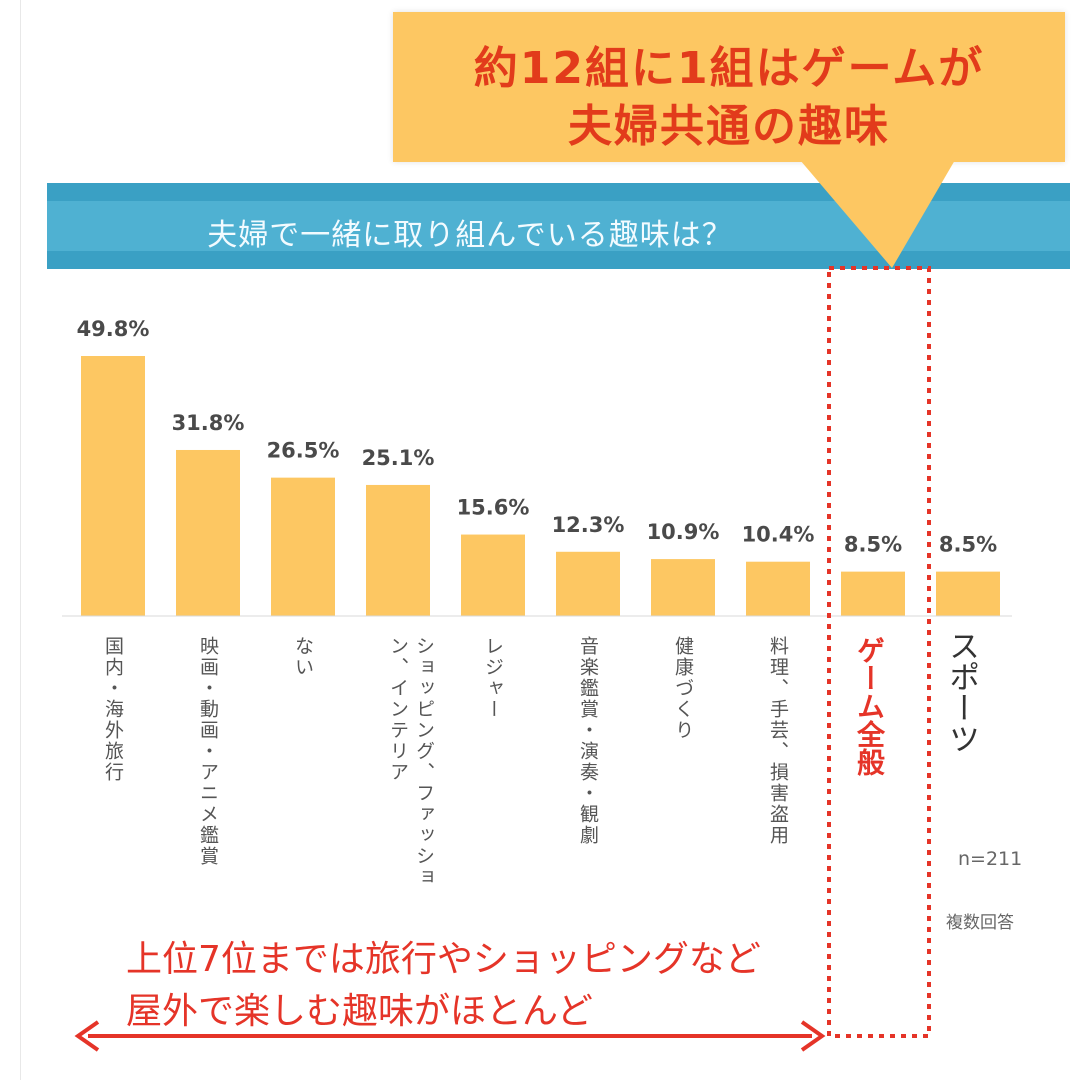 This screenshot has height=1080, width=1080. What do you see at coordinates (877, 214) in the screenshot?
I see `callout-pointer` at bounding box center [877, 214].